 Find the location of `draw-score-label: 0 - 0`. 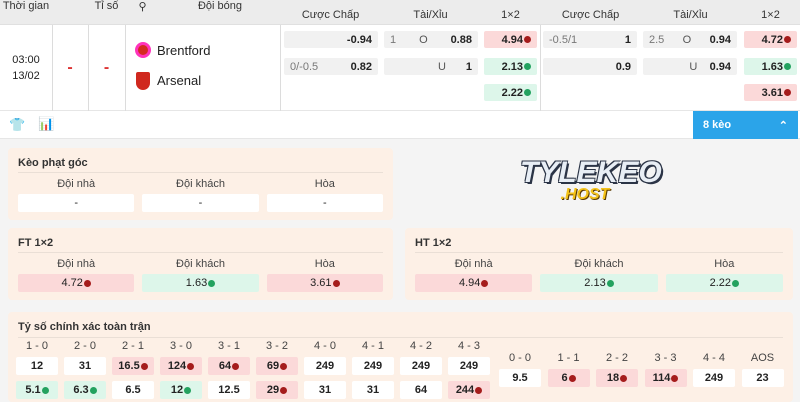

draw-score-label: 0 - 0 is located at coordinates (519, 358).